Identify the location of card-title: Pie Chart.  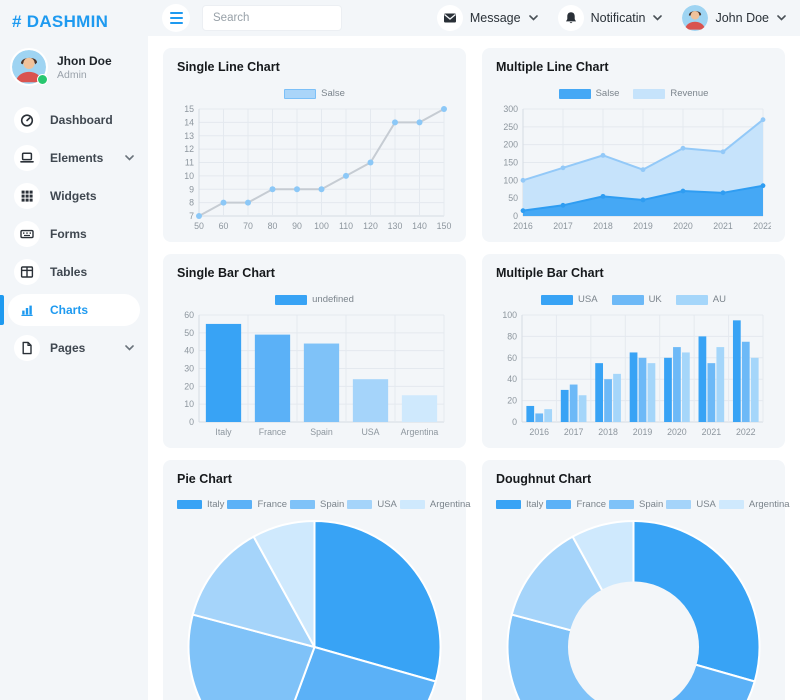
(204, 479).